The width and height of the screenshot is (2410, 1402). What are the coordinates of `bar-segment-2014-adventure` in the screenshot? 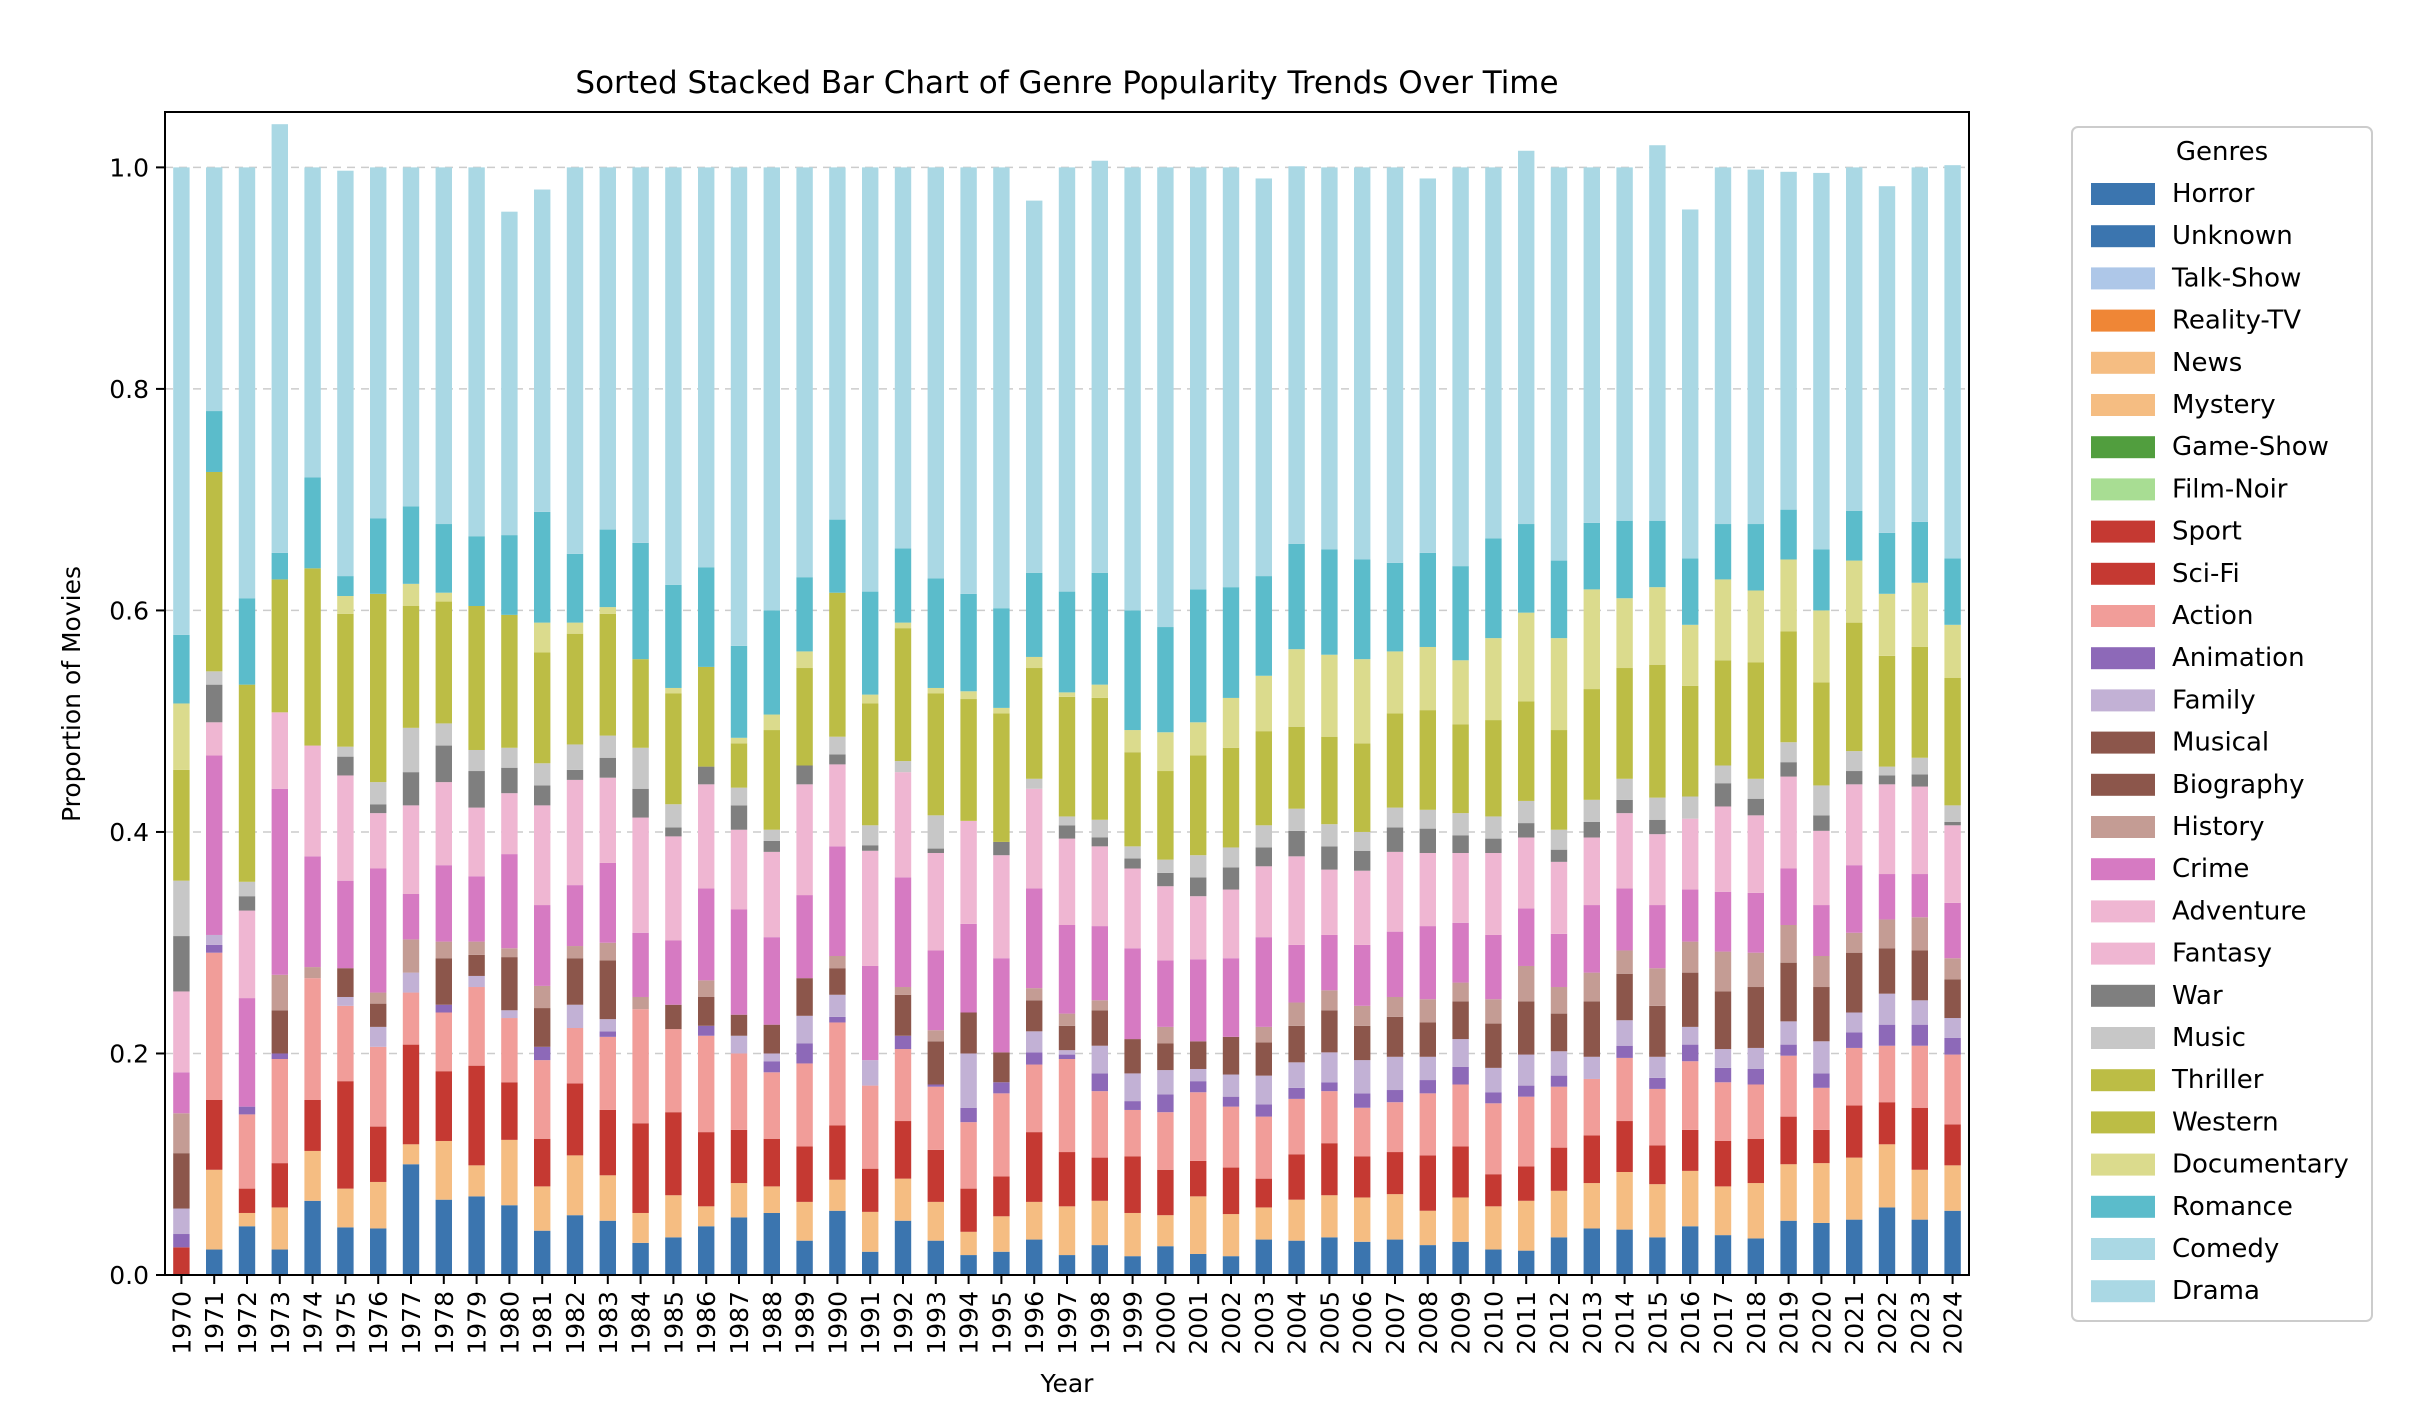 It's located at (1624, 851).